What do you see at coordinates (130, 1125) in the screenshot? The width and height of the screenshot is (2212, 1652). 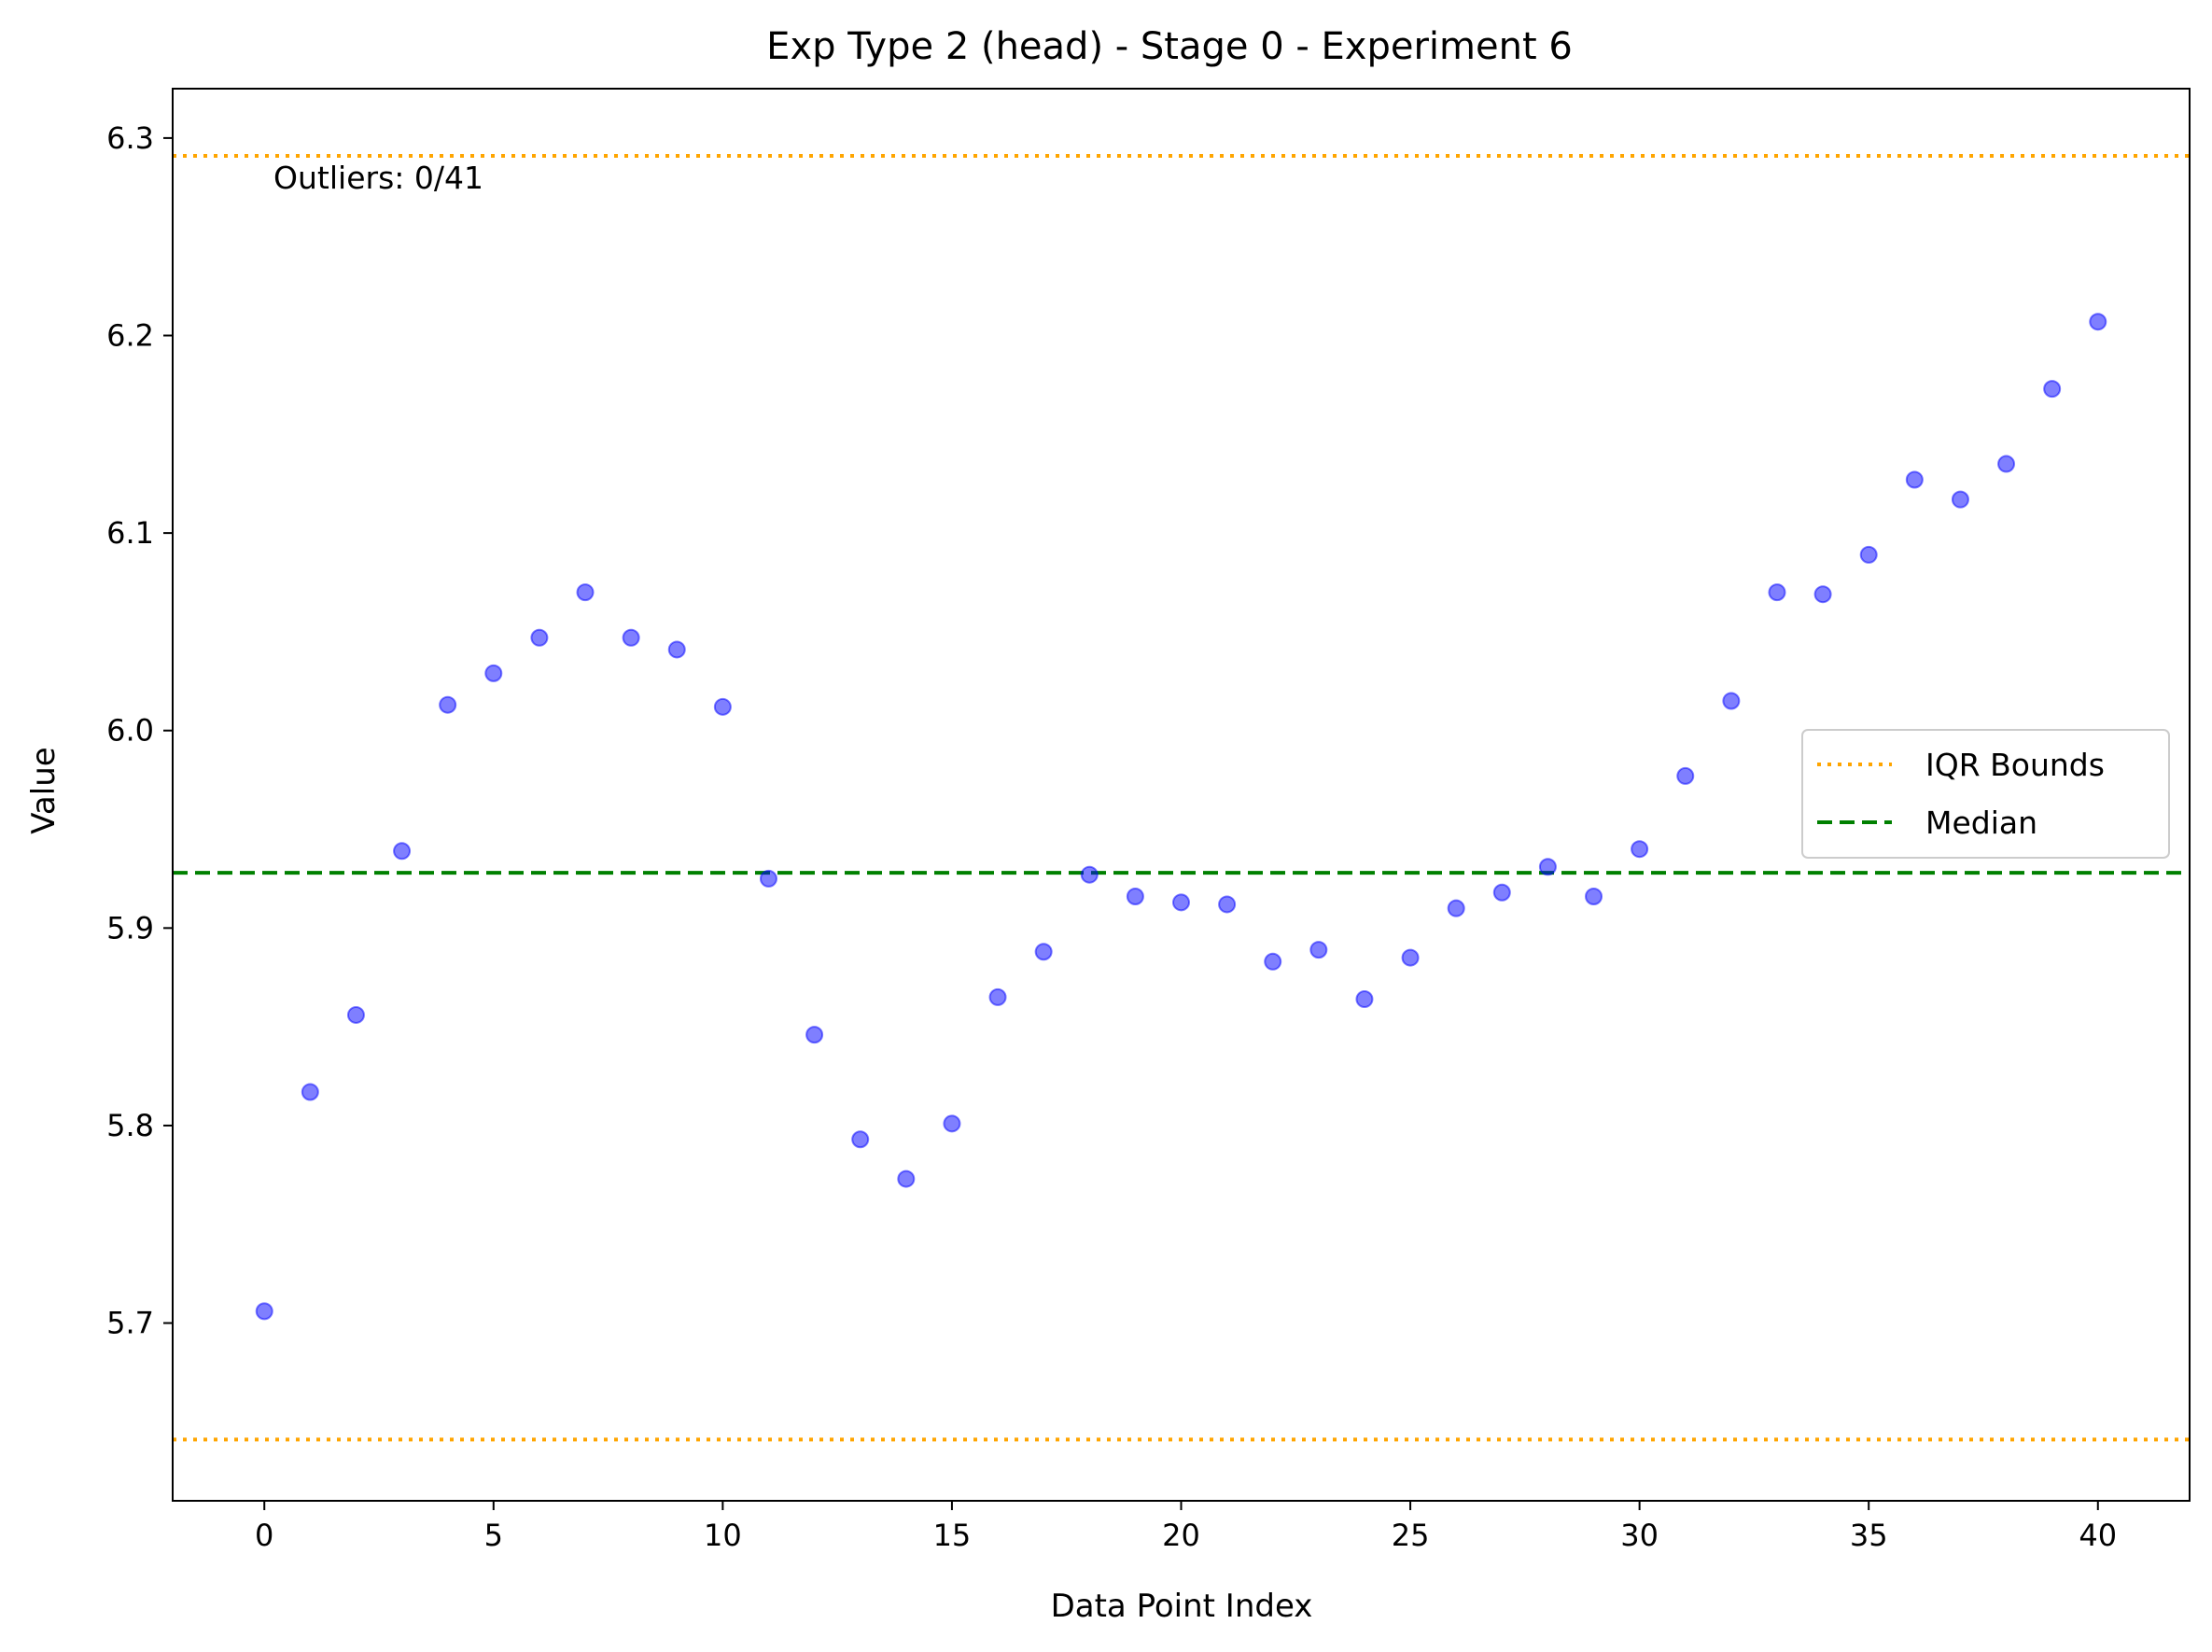 I see `y-tick-label: 5.8` at bounding box center [130, 1125].